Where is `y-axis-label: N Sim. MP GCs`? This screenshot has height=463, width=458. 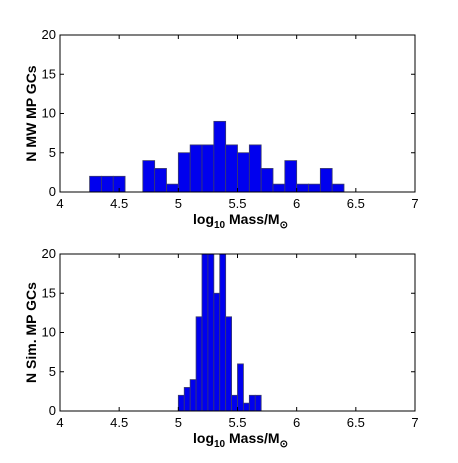
y-axis-label: N Sim. MP GCs is located at coordinates (31, 332).